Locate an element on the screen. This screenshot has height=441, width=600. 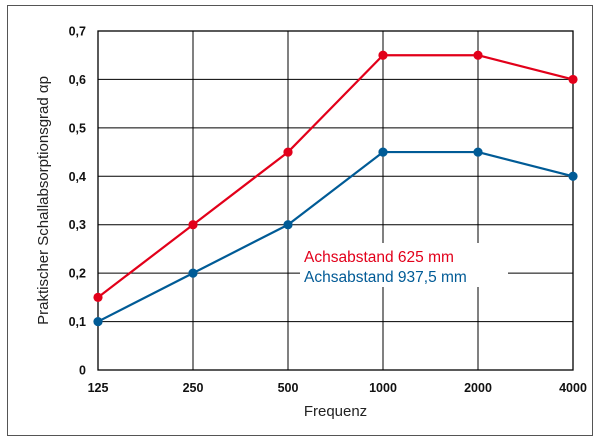
x-tick-label: 500 is located at coordinates (288, 388).